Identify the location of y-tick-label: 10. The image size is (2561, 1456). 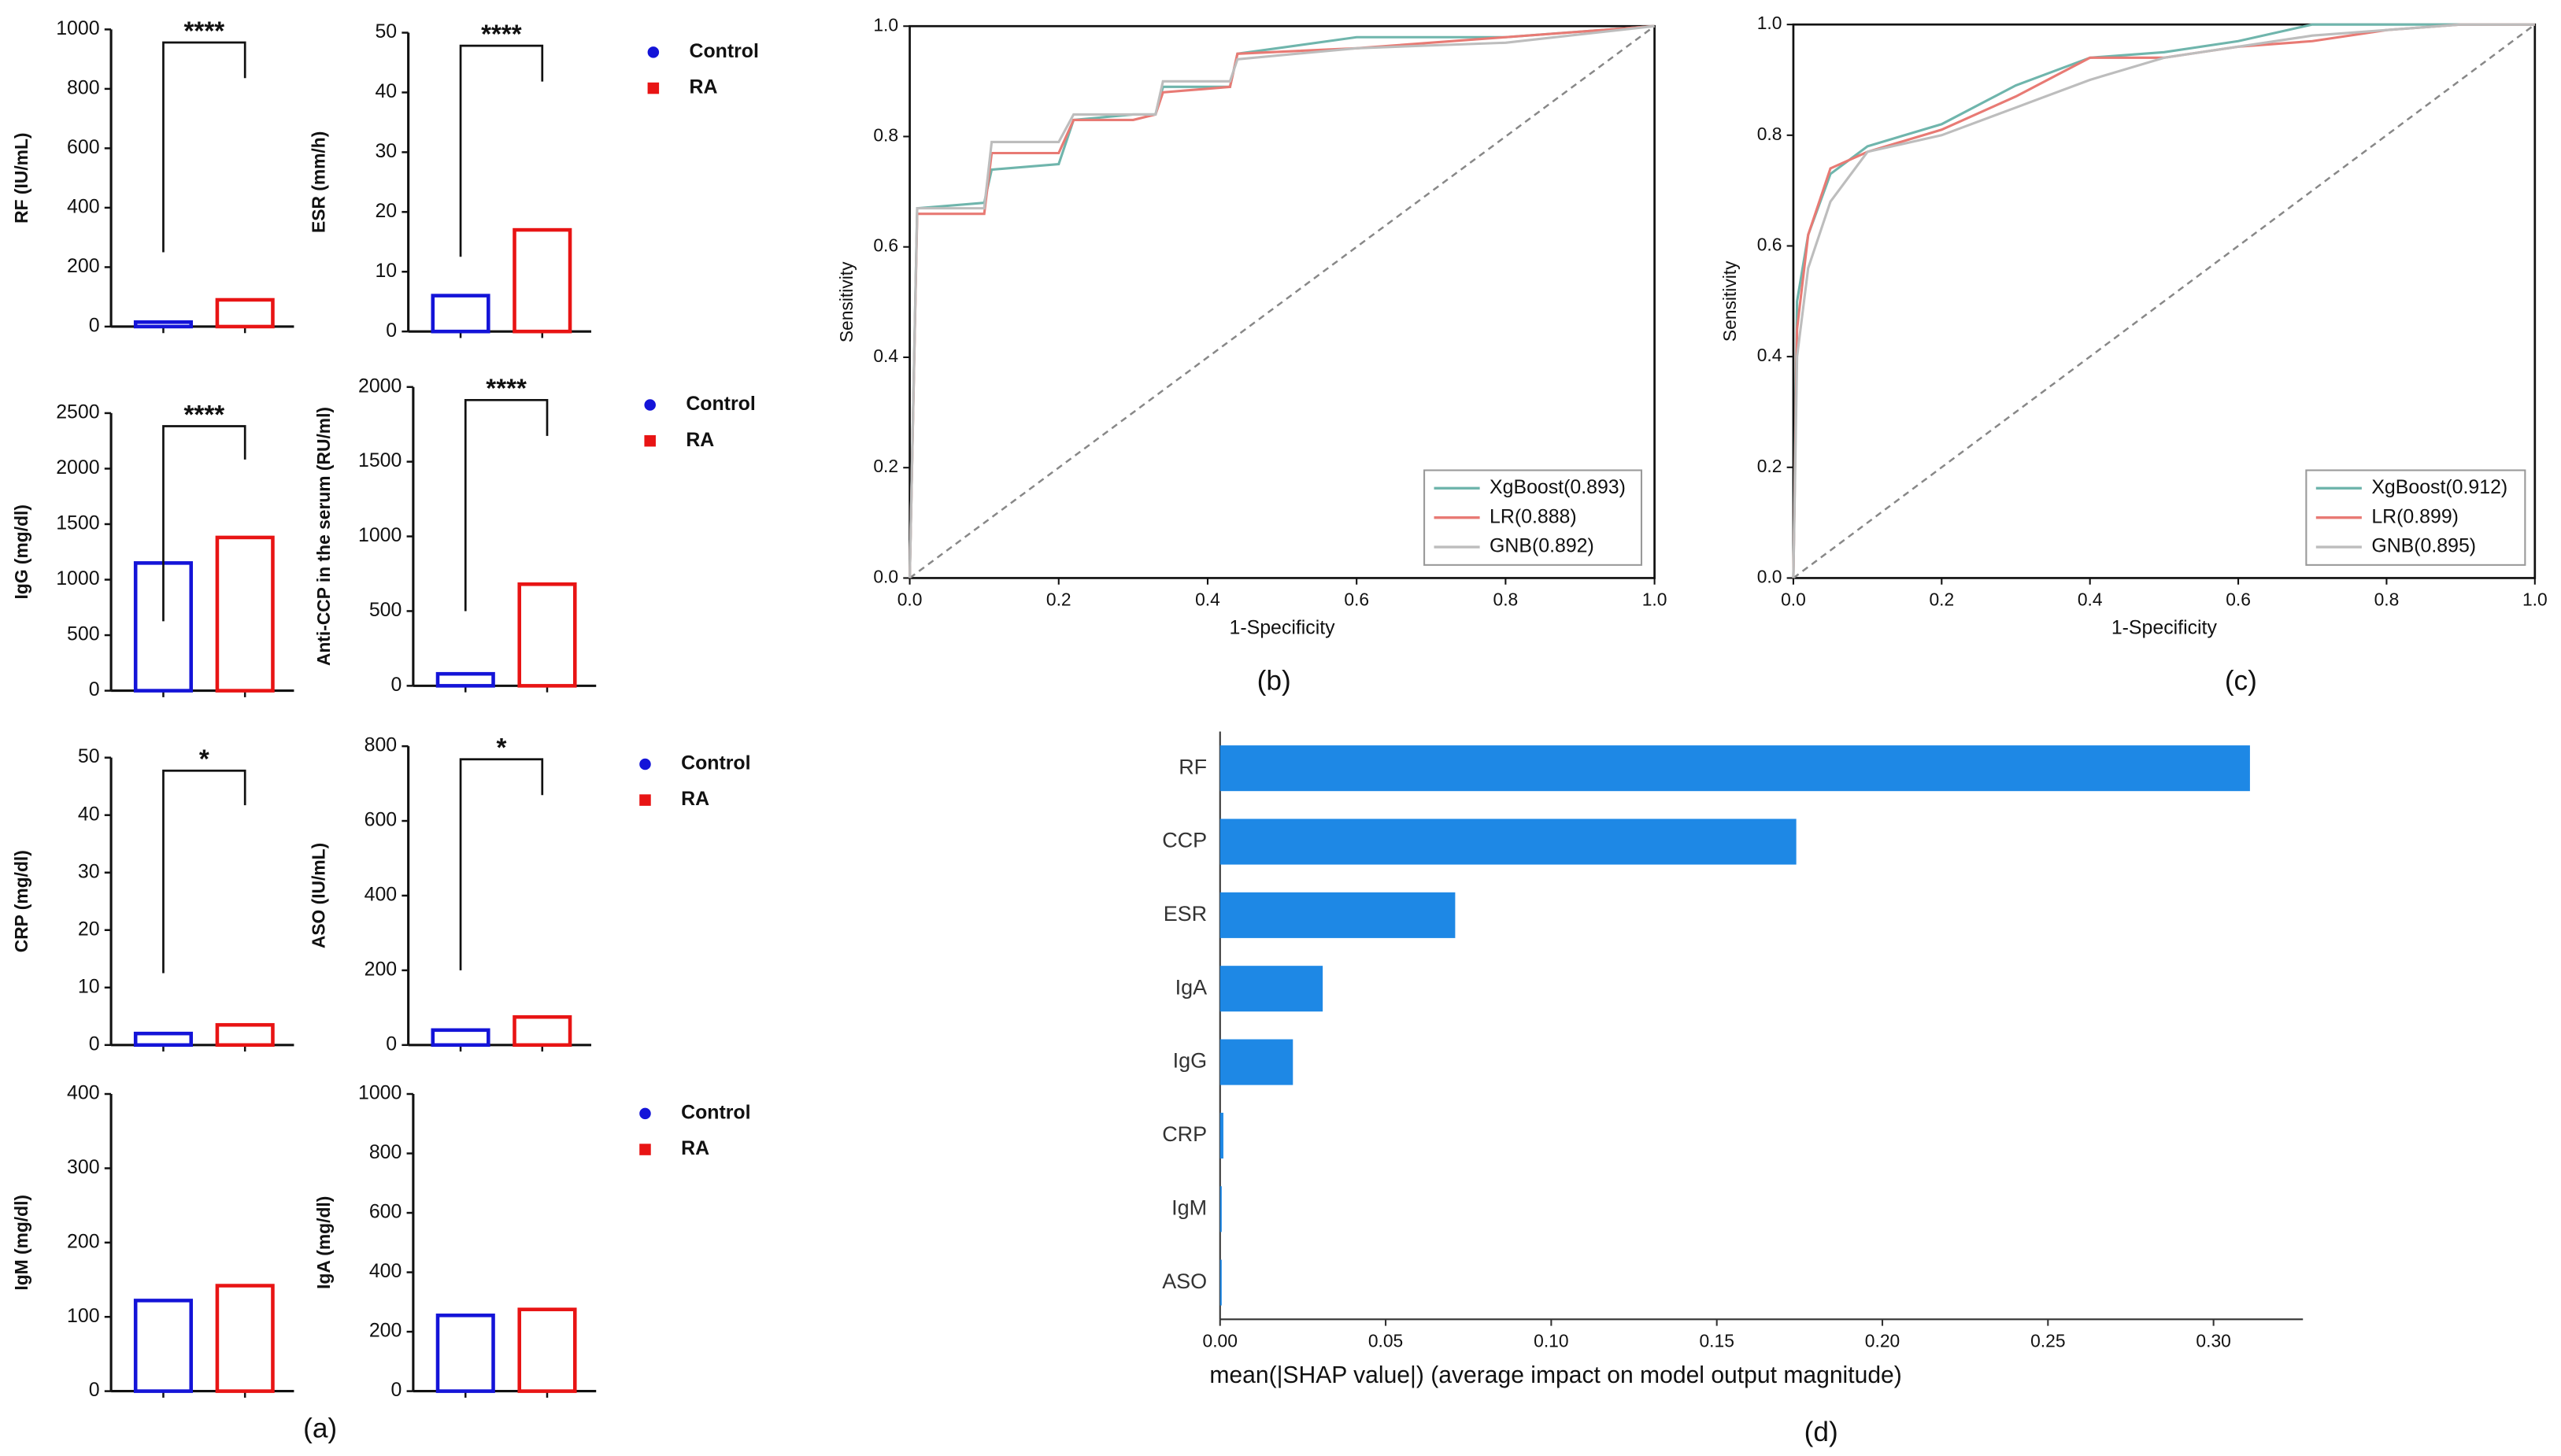
(89, 986).